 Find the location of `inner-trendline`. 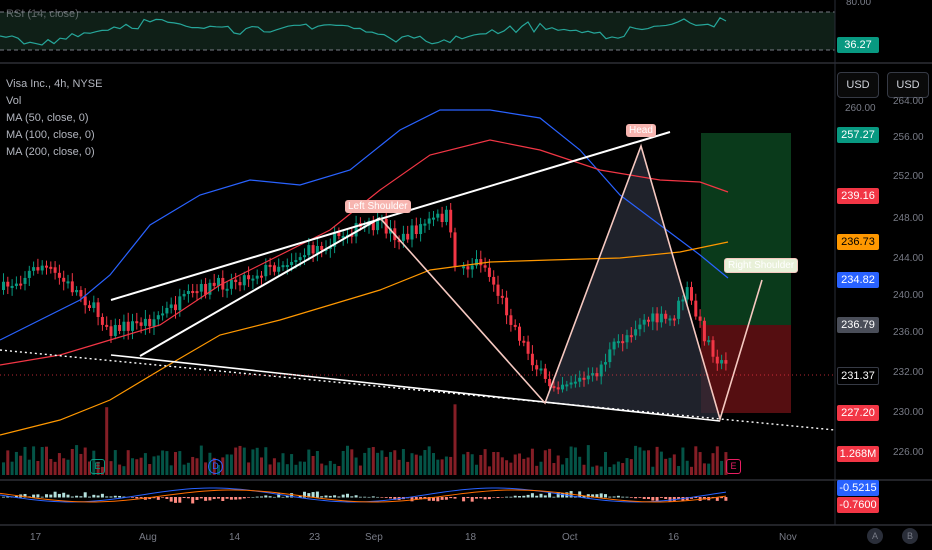

inner-trendline is located at coordinates (260, 287).